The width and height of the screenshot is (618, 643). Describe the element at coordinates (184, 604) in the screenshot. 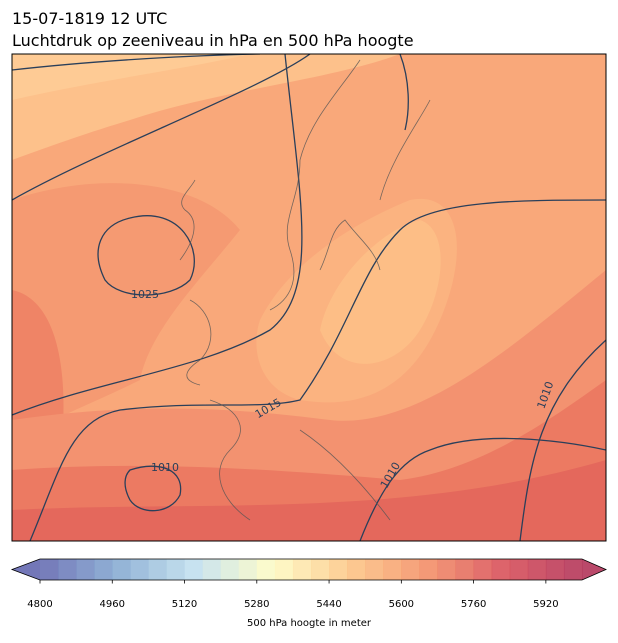

I see `colorbar-tick-label: 5120` at that location.